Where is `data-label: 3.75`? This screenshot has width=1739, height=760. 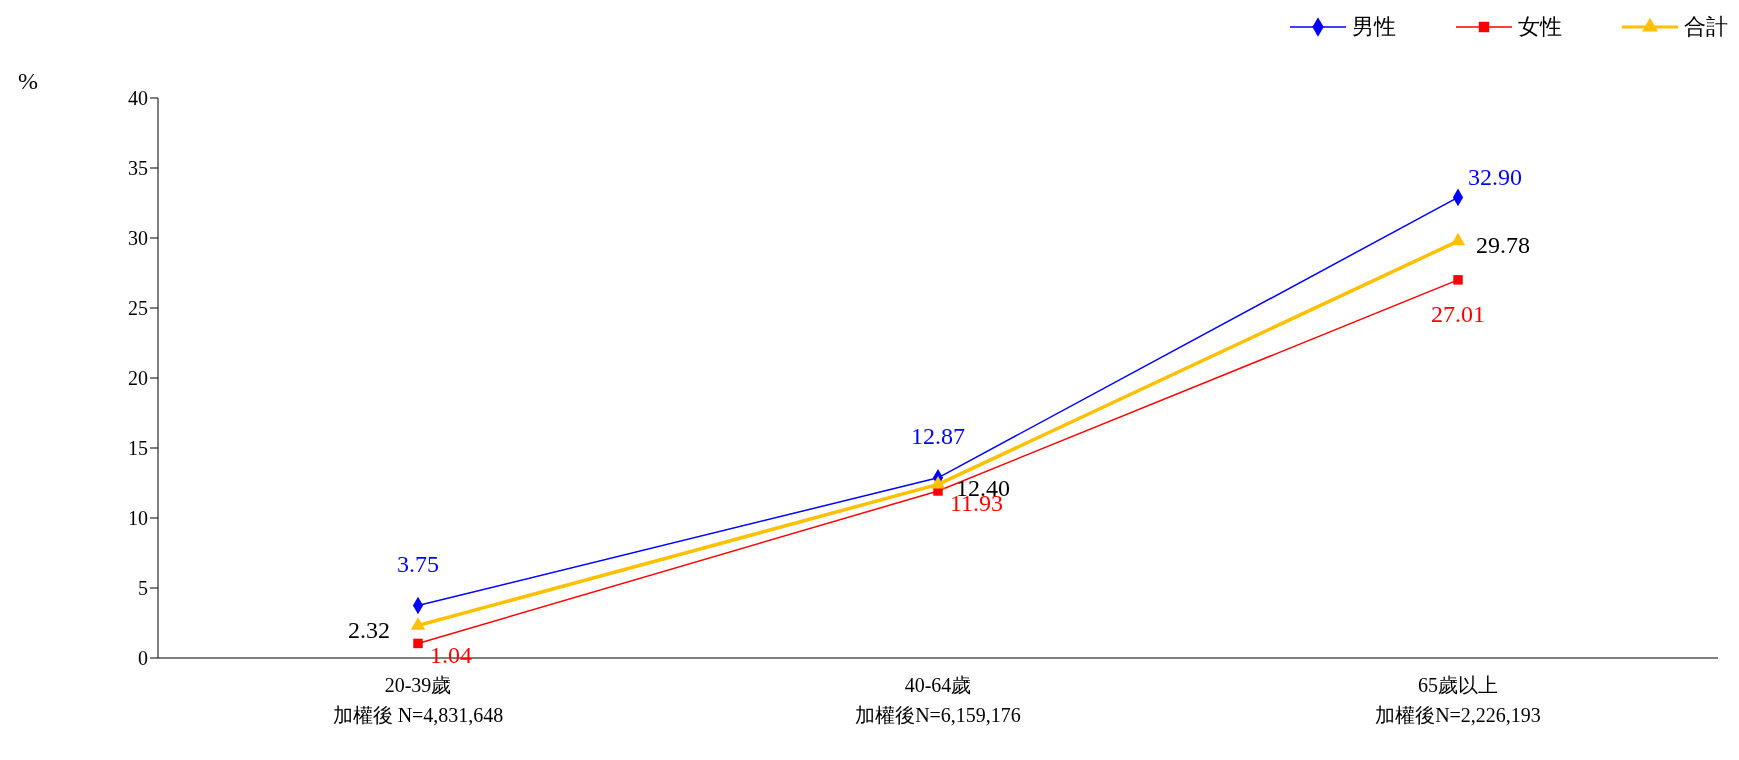
data-label: 3.75 is located at coordinates (418, 563).